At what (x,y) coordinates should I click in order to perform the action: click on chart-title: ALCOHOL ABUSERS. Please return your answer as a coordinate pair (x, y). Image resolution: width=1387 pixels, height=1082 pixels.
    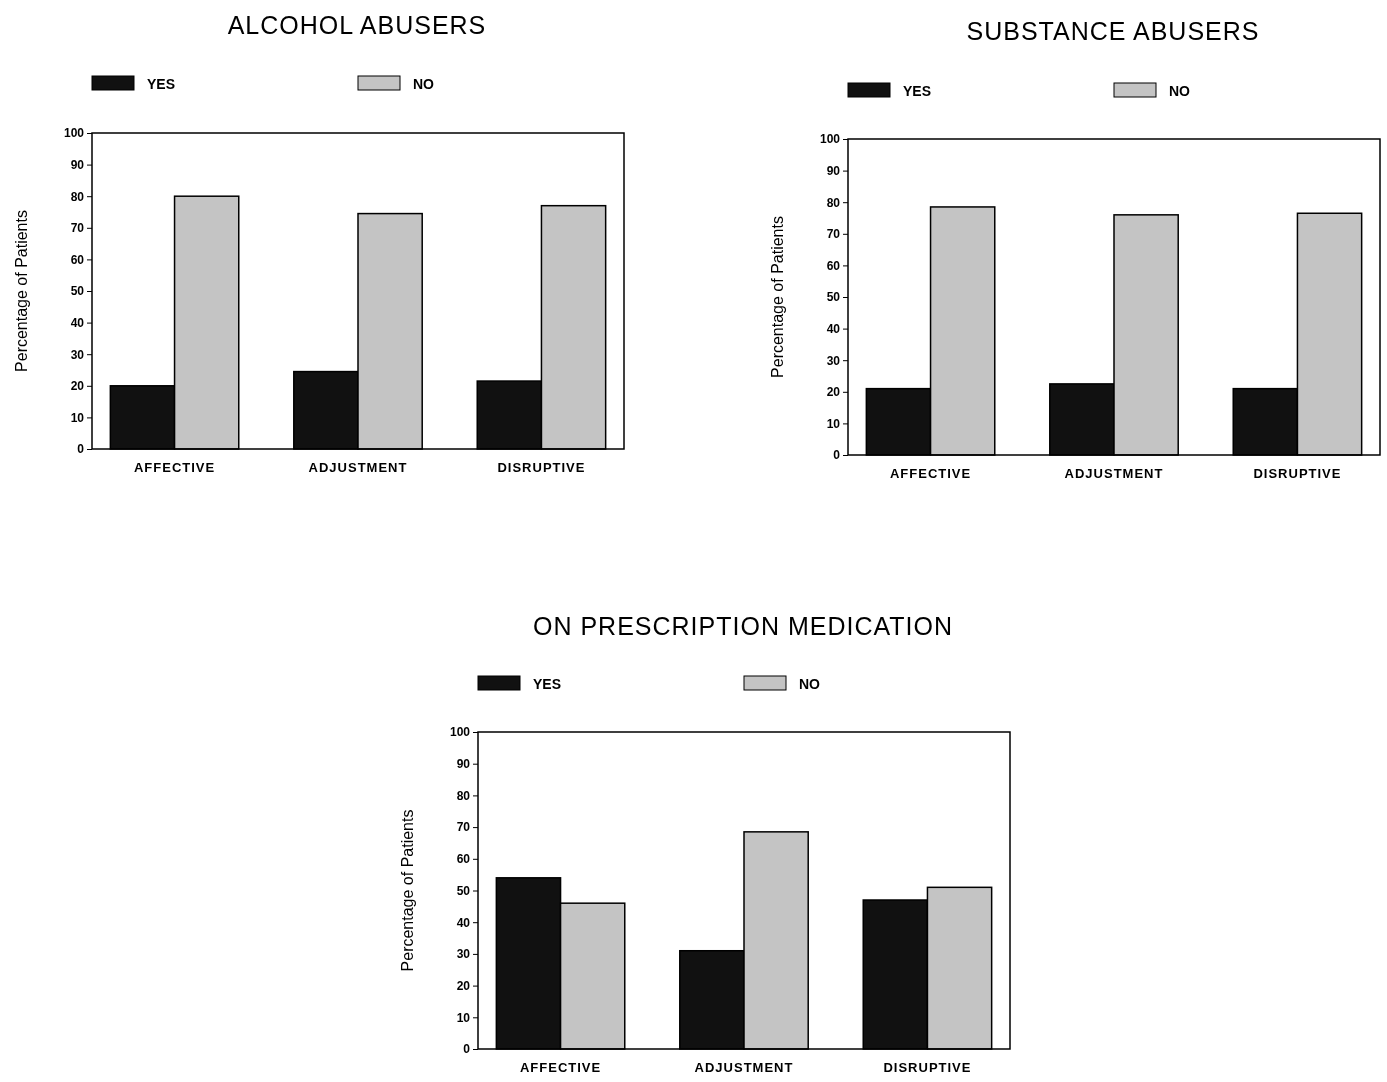
    Looking at the image, I should click on (357, 25).